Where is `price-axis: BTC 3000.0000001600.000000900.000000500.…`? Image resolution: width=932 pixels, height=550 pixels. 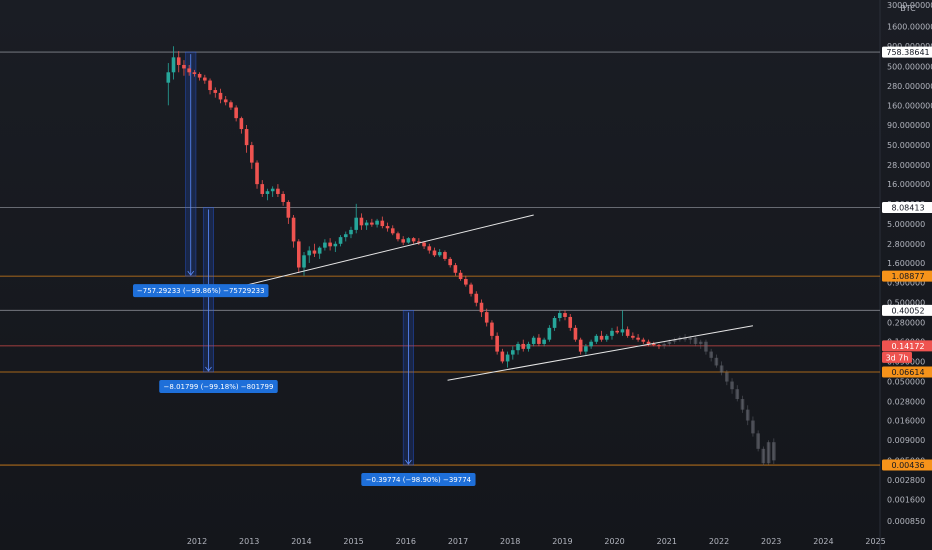 price-axis: BTC 3000.0000001600.000000900.000000500.… is located at coordinates (909, 263).